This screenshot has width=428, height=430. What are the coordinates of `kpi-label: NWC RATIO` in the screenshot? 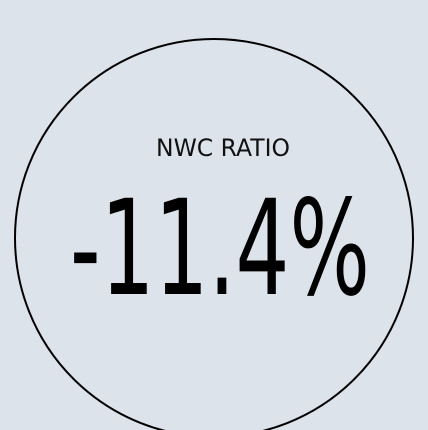 It's located at (223, 148).